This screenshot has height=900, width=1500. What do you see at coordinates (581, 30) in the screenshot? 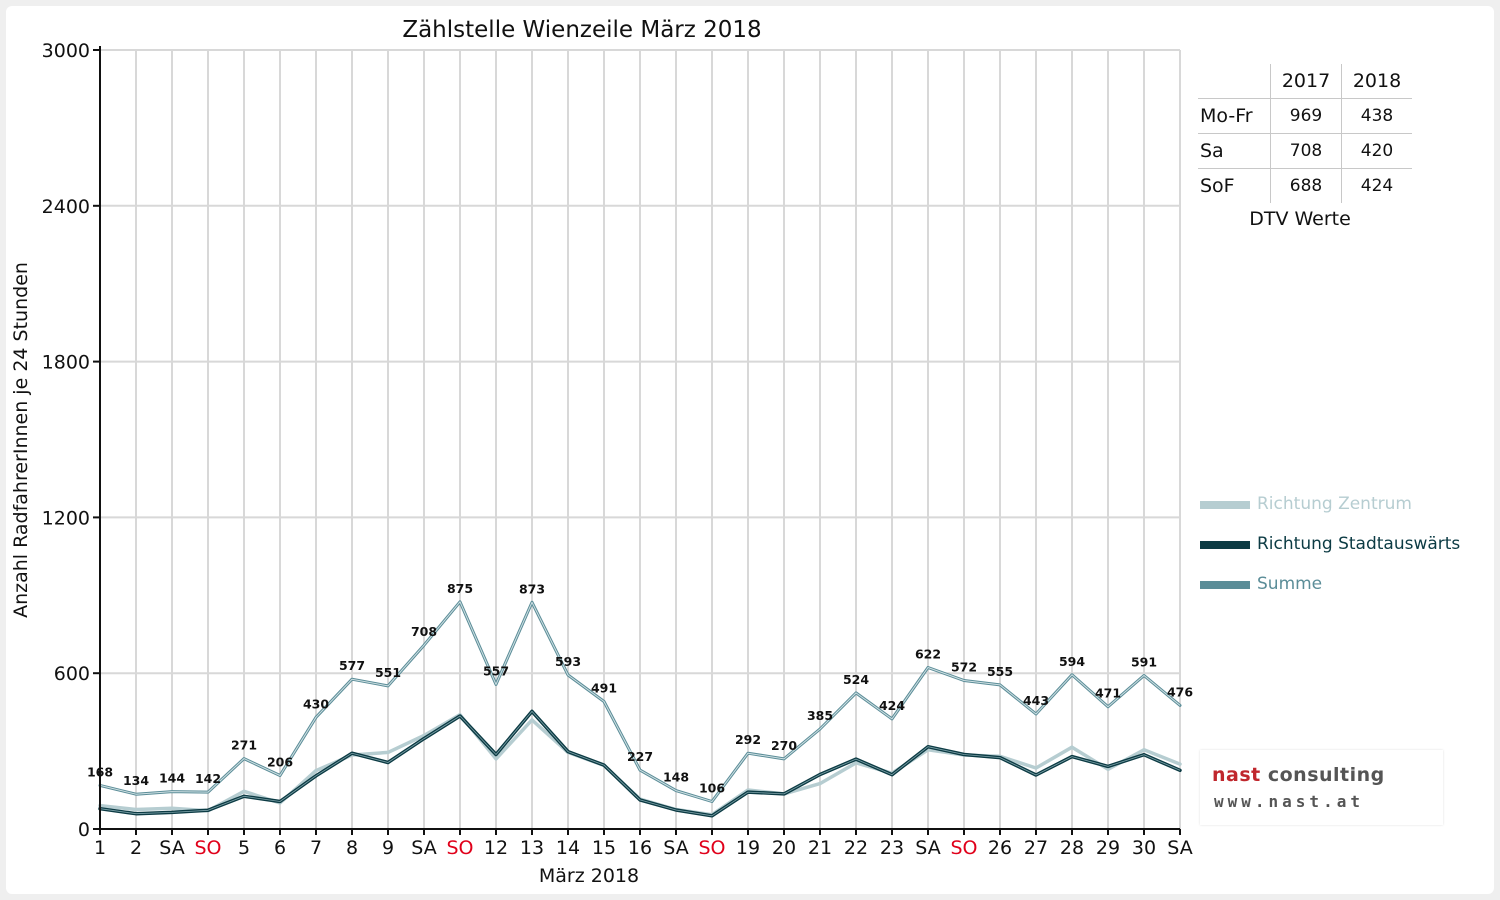
I see `chart-title: Zählstelle Wienzeile März 2018` at bounding box center [581, 30].